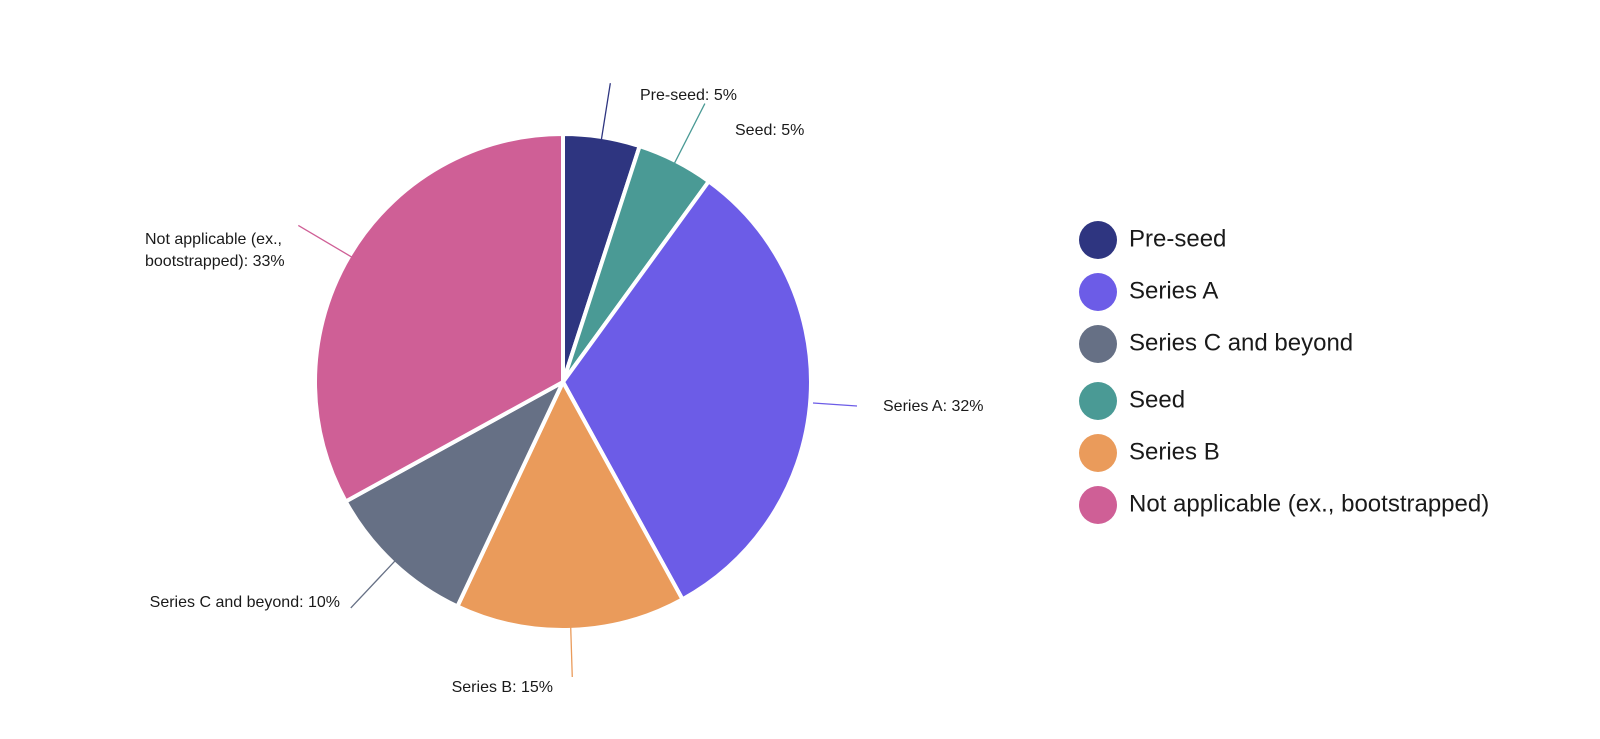 This screenshot has height=739, width=1600. Describe the element at coordinates (1177, 238) in the screenshot. I see `legend-label: Pre-seed` at that location.